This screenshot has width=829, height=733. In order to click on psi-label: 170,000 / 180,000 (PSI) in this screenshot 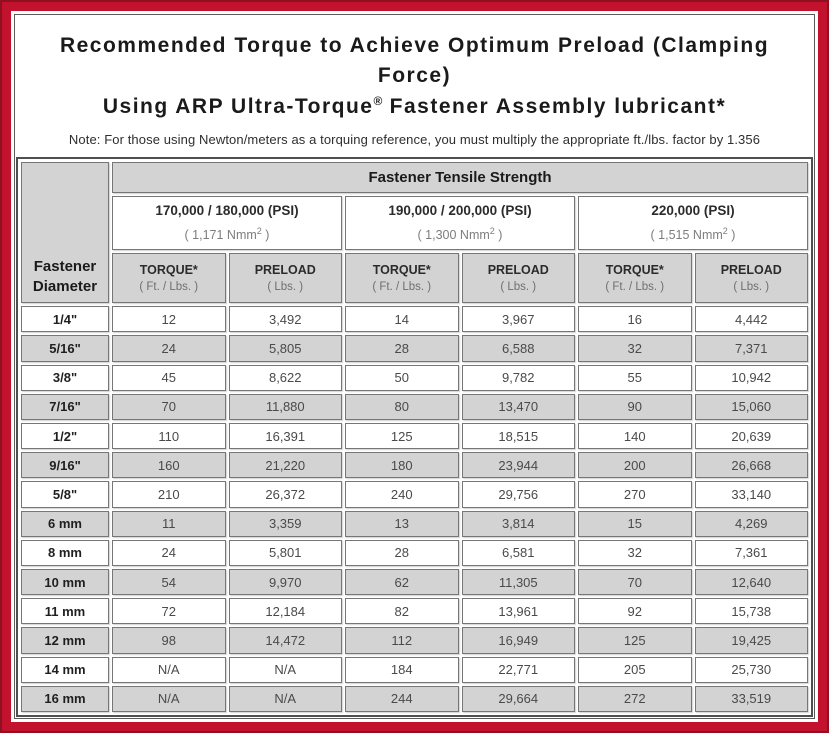, I will do `click(227, 211)`.